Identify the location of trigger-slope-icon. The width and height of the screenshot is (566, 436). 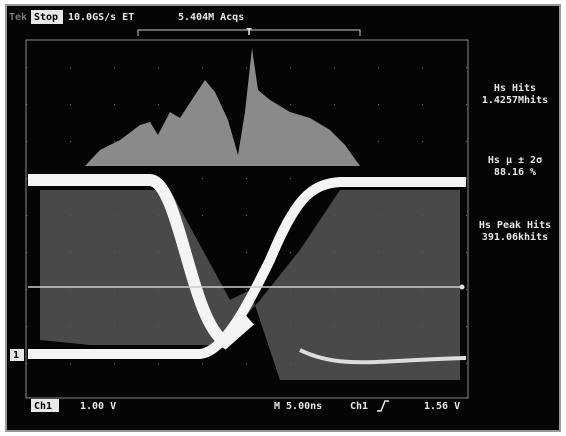
(383, 406).